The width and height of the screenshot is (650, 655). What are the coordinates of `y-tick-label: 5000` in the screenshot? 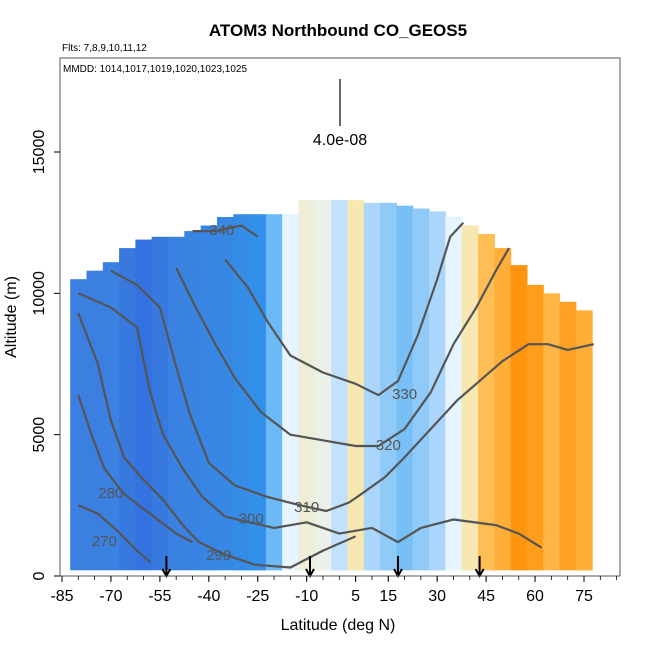 It's located at (39, 435).